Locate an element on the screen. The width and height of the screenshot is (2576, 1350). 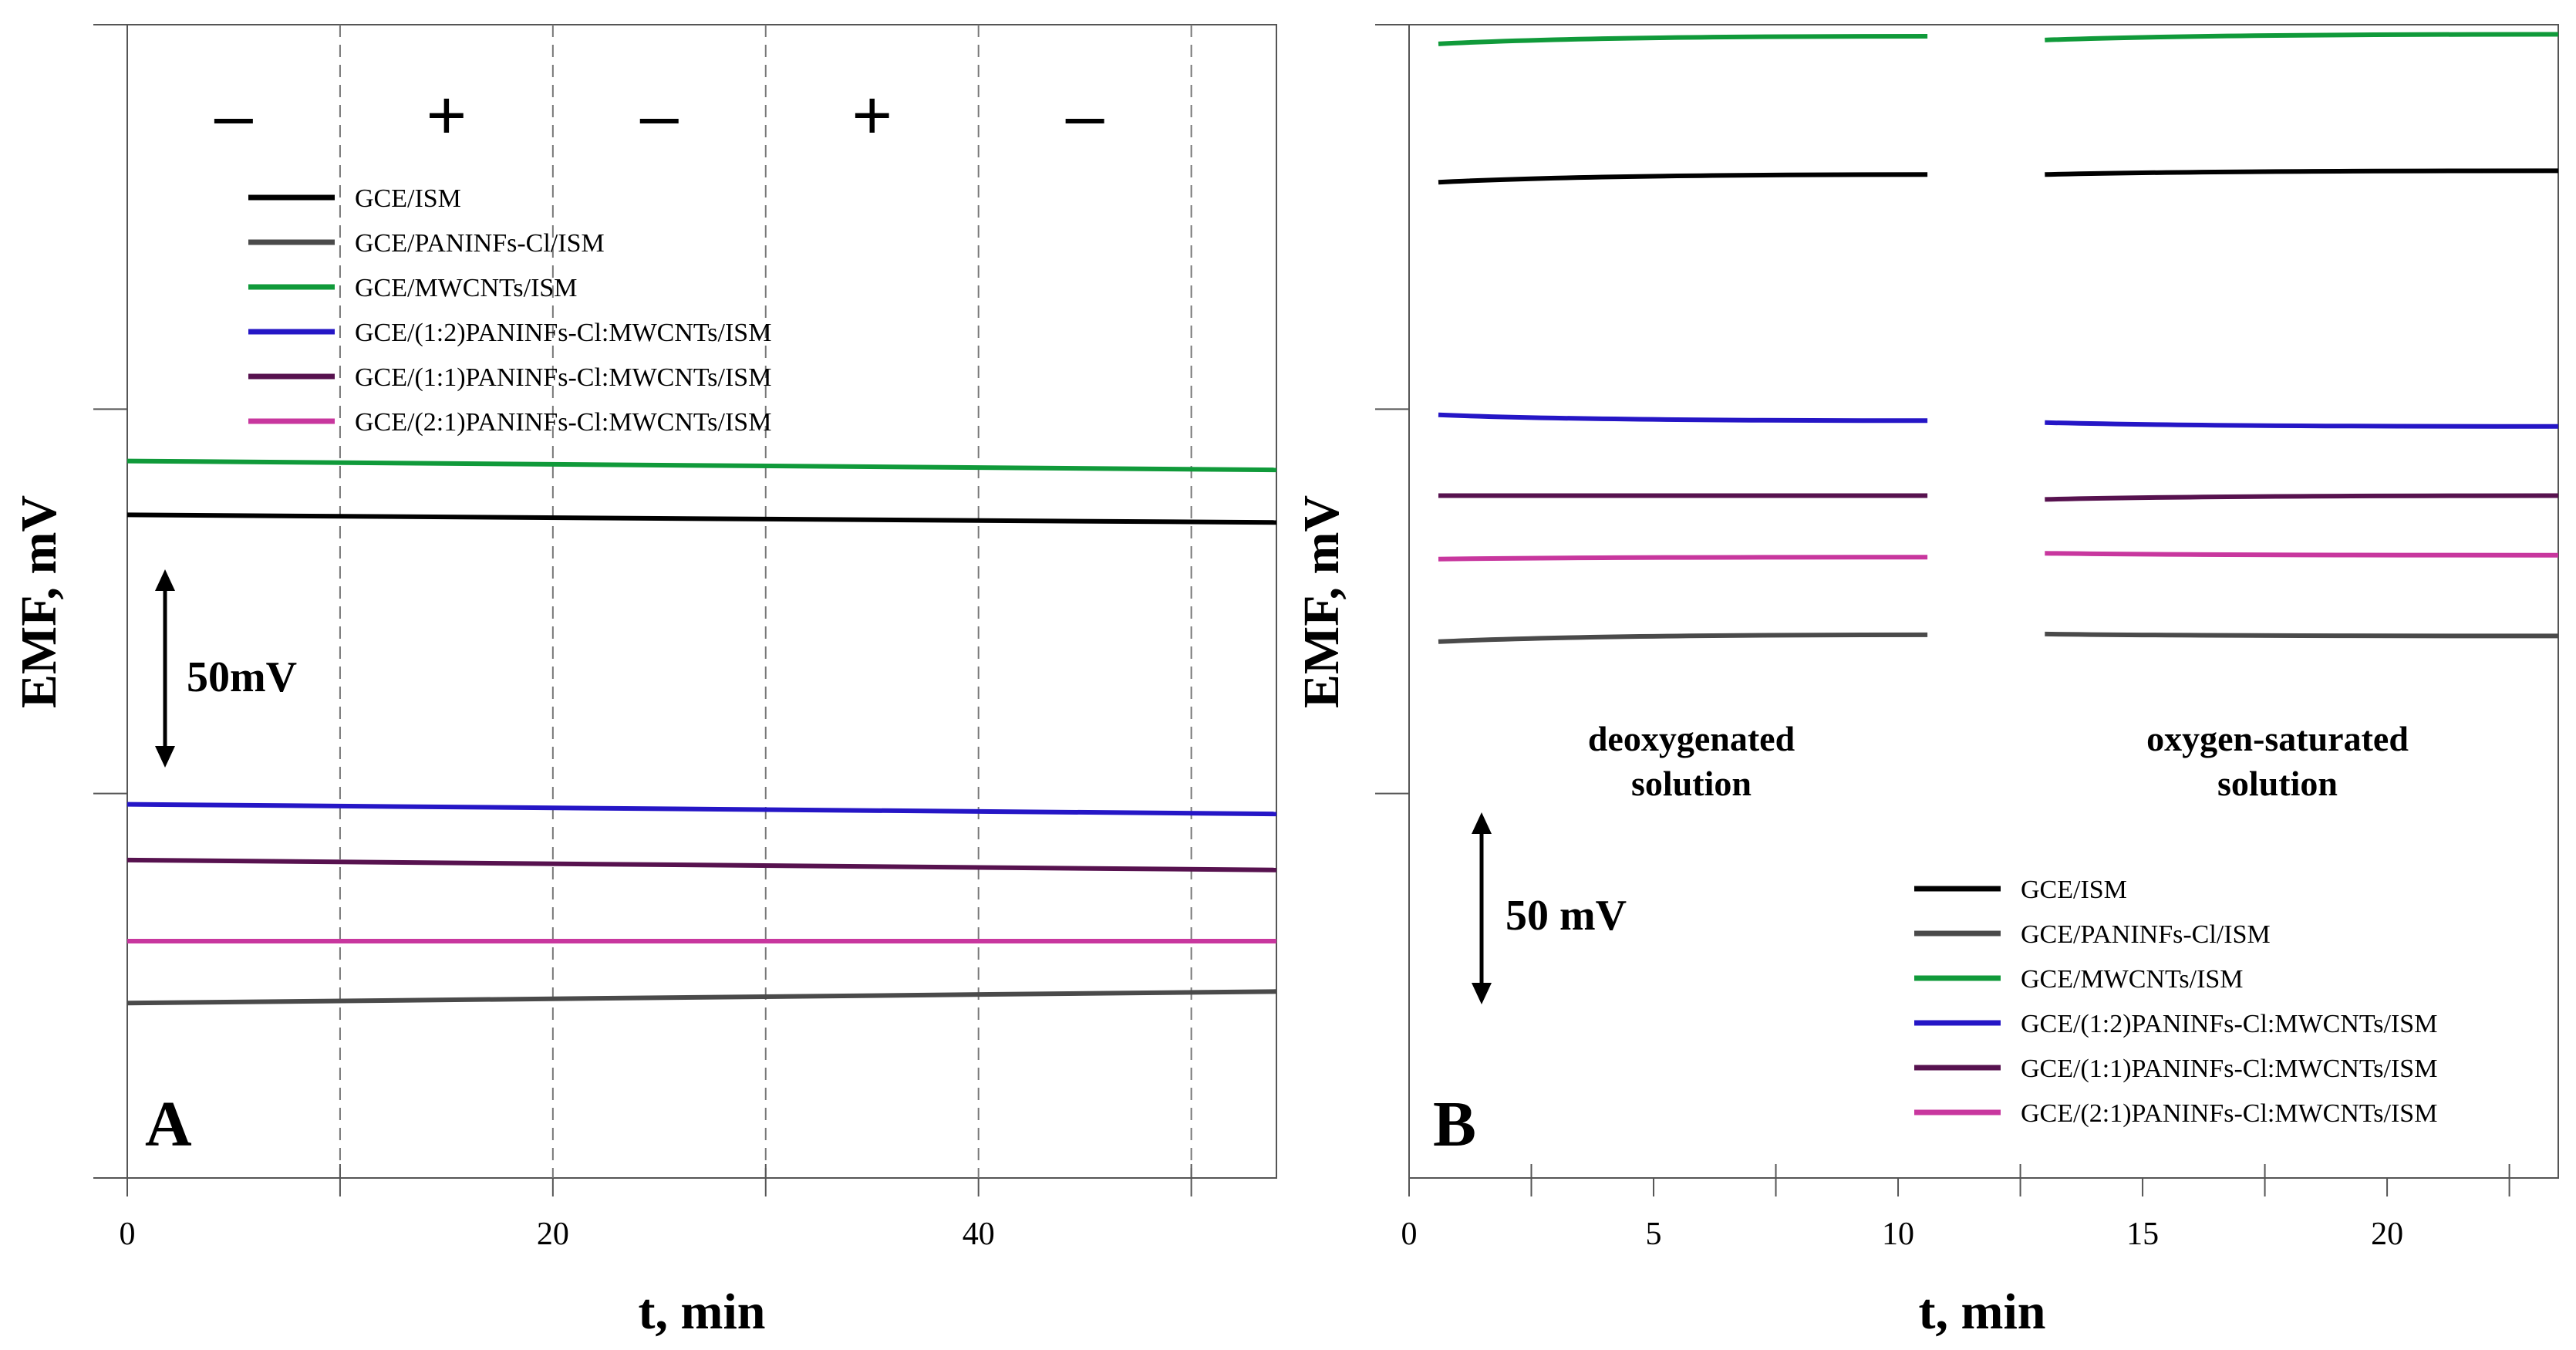
panel-b-annotation-deoxygenated-solution: solution is located at coordinates (1691, 783).